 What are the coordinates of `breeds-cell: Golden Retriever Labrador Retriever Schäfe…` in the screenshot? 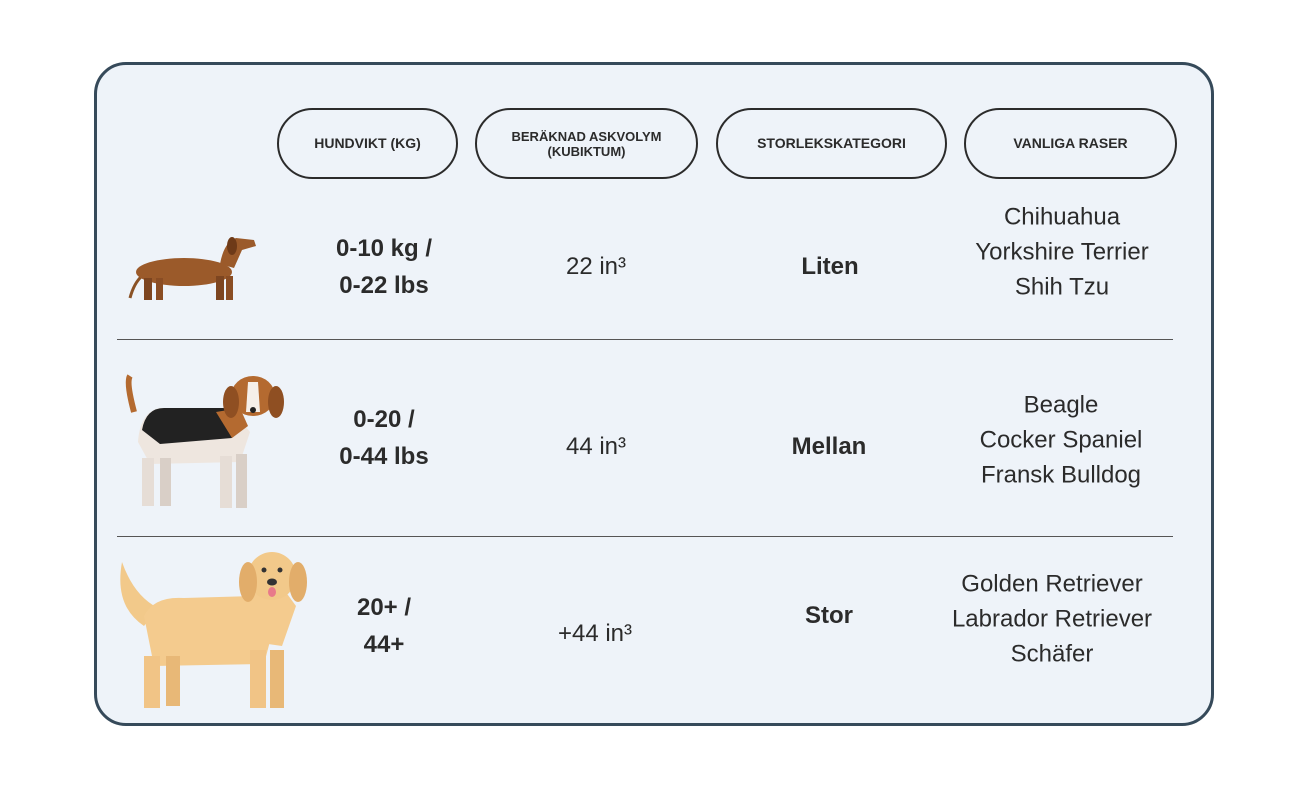 It's located at (1052, 619).